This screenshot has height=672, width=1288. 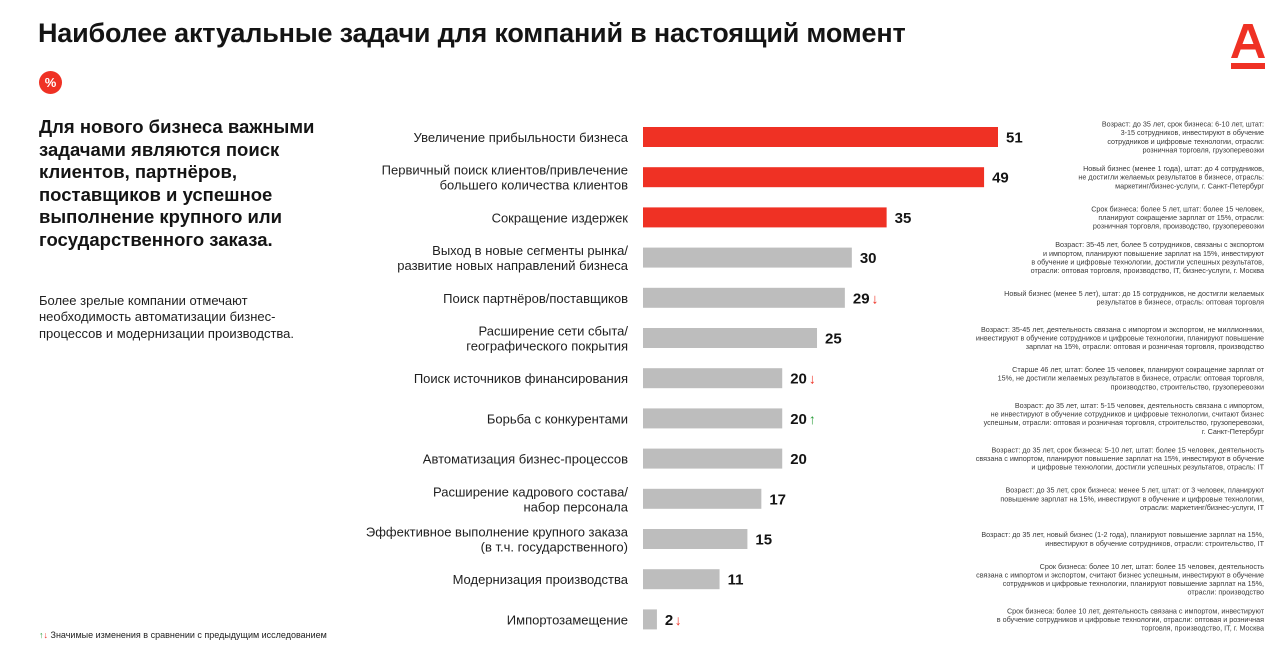 I want to click on segment-note: торговля, производство, IT, г. Москва, so click(x=1202, y=628).